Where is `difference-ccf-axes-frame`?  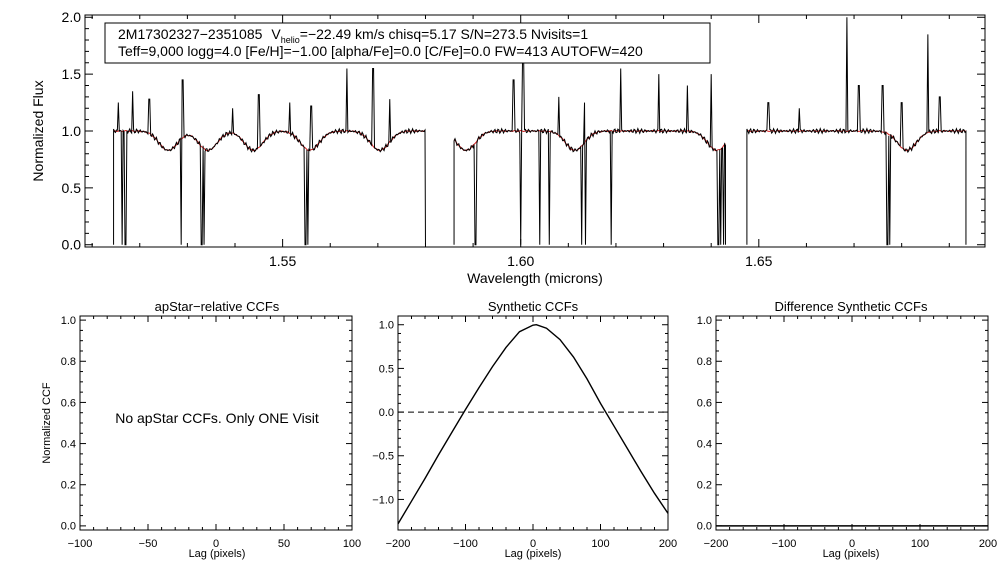 difference-ccf-axes-frame is located at coordinates (852, 423).